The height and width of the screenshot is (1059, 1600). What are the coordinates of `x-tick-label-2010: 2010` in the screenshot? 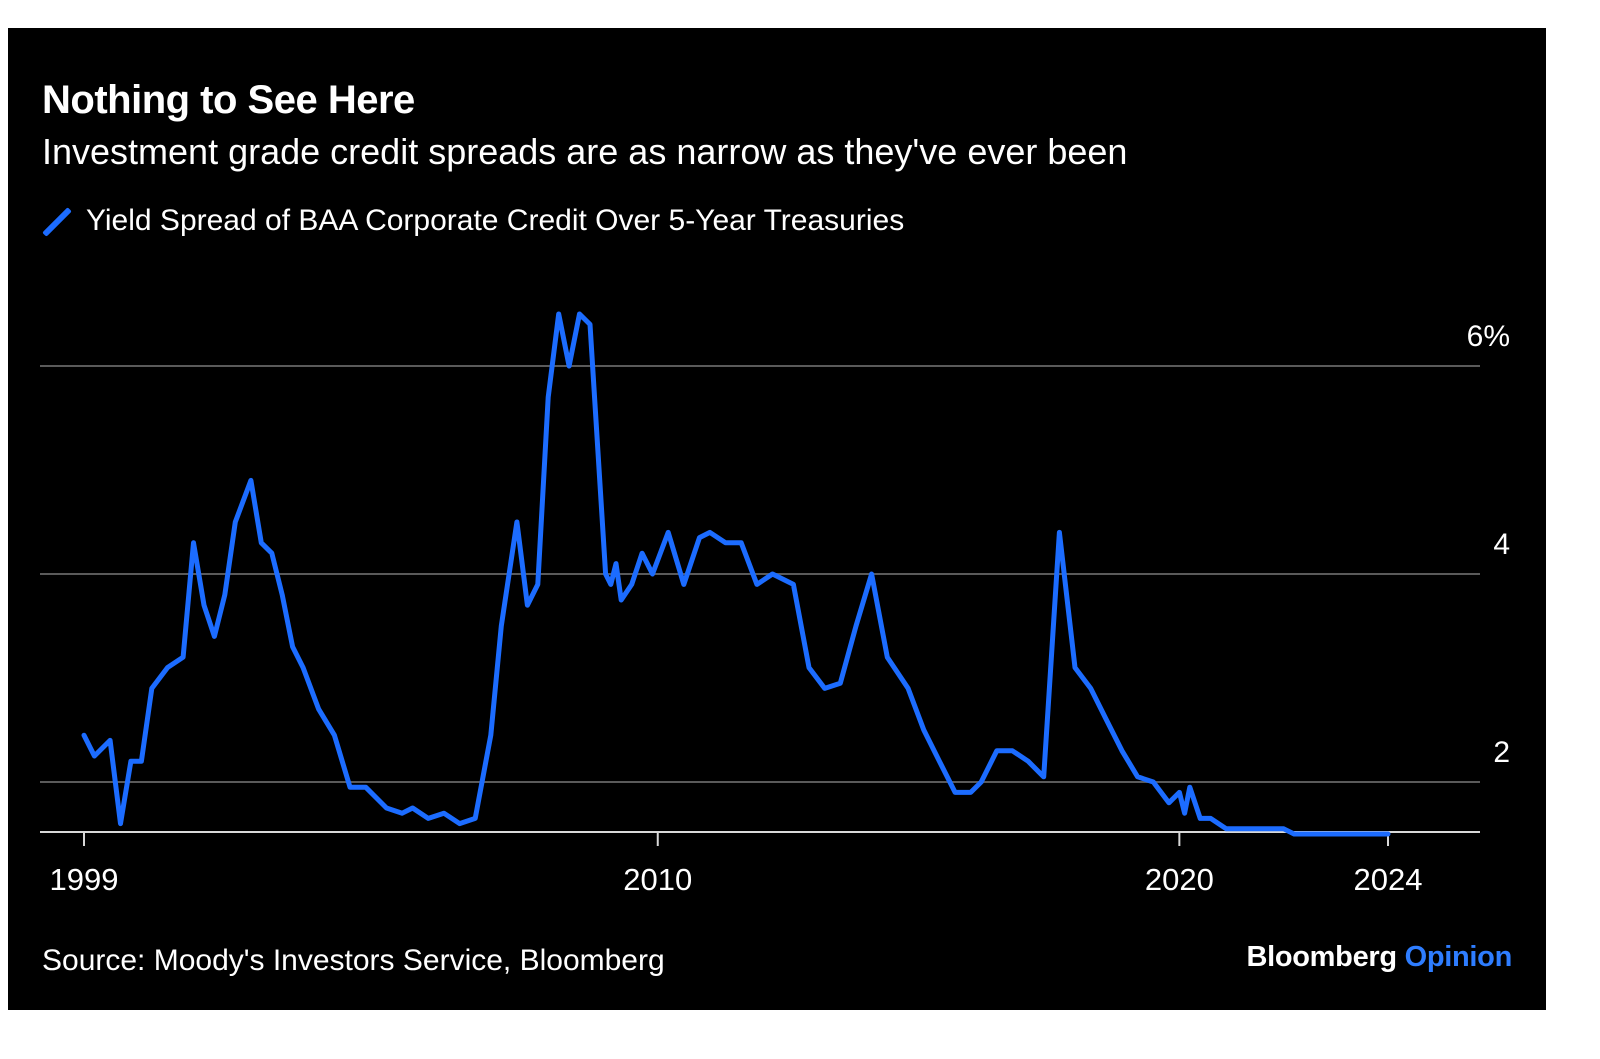 It's located at (657, 879).